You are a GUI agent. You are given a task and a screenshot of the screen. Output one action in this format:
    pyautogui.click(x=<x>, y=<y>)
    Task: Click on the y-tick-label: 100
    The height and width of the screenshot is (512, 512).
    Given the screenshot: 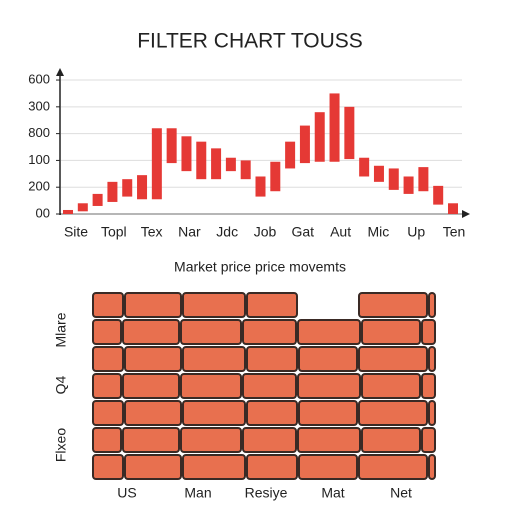 What is the action you would take?
    pyautogui.click(x=39, y=159)
    